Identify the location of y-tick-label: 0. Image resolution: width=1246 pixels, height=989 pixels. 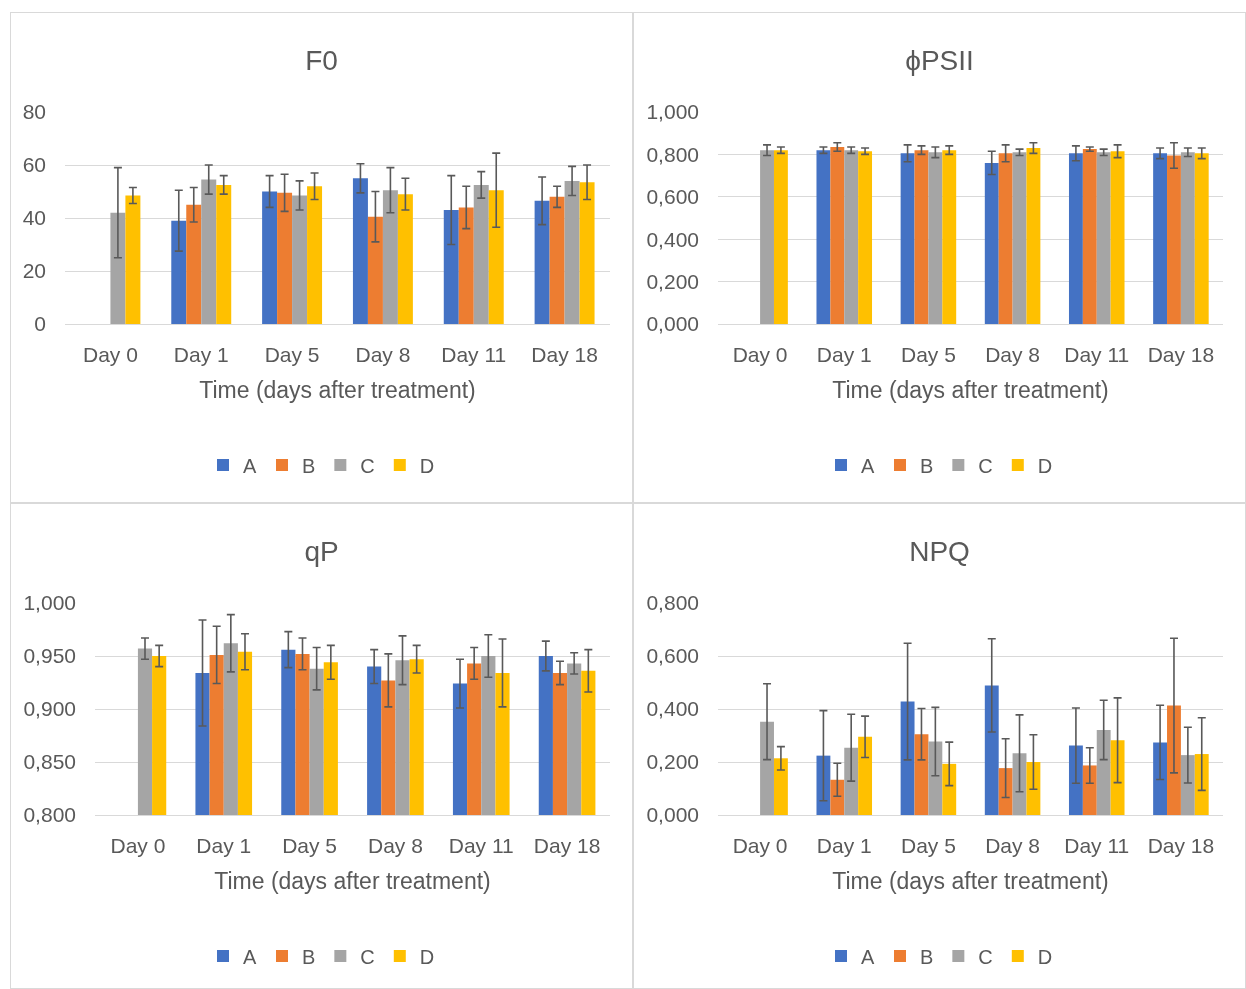
(40, 324).